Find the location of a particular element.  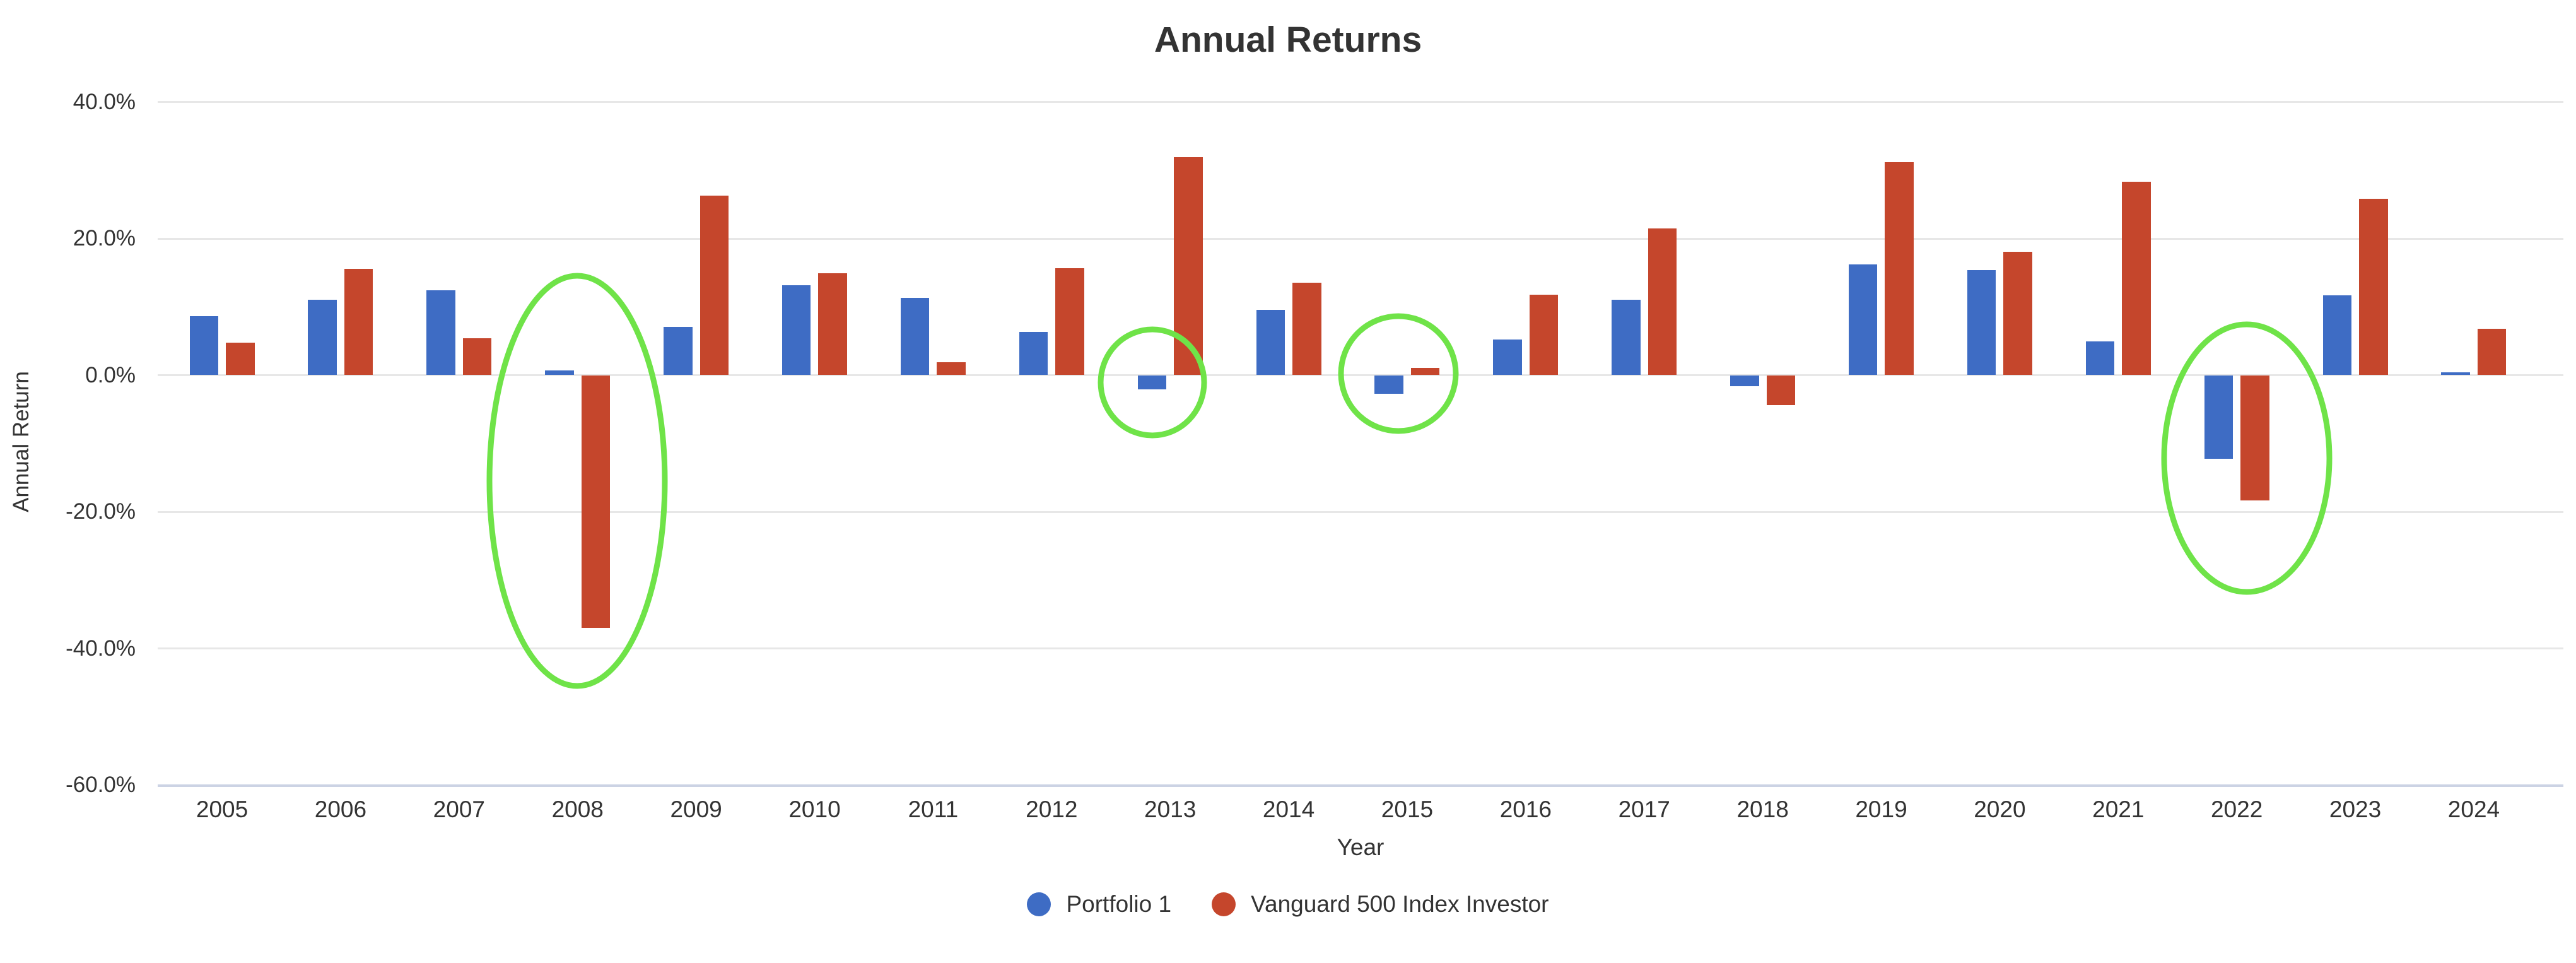

x-tick-label-2018: 2018 is located at coordinates (1762, 809).